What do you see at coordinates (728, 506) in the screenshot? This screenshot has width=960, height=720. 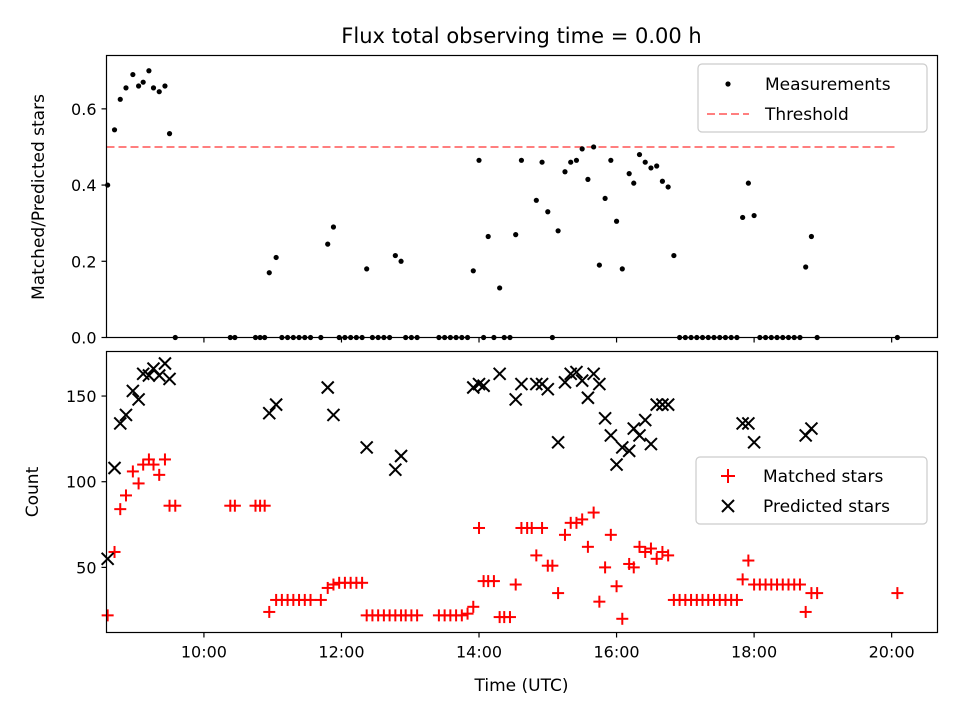 I see `predicted-stars-legend-marker` at bounding box center [728, 506].